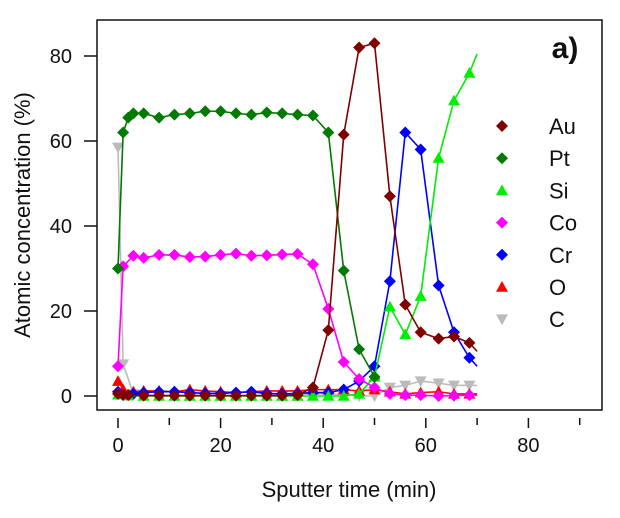 This screenshot has height=518, width=620. I want to click on x-tick-label: 0, so click(117, 446).